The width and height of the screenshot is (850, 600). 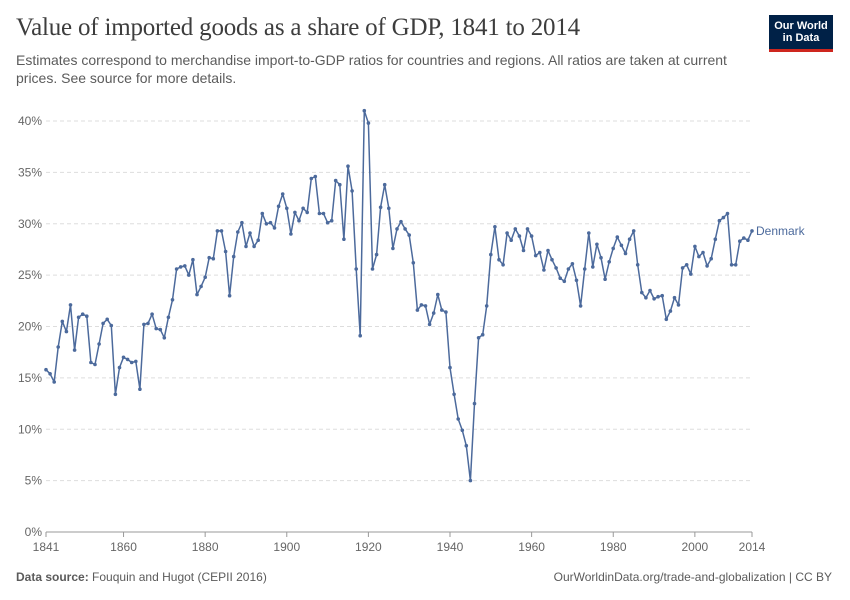 I want to click on owid-logo: Our World in Data, so click(x=801, y=33).